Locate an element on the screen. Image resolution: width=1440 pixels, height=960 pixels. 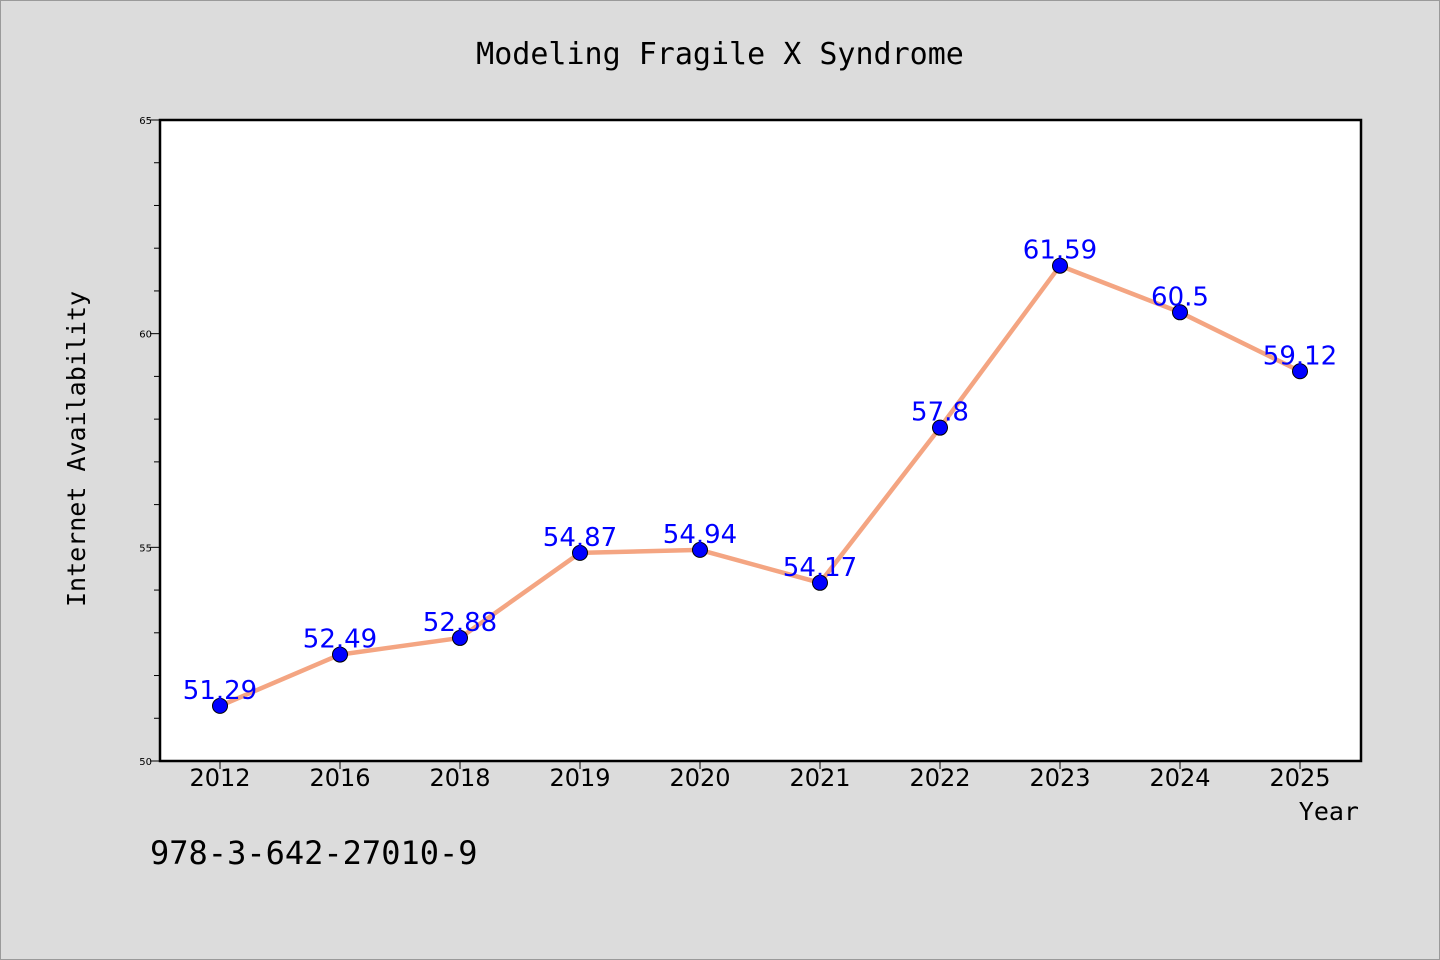
isbn-annotation: 978-3-642-27010-9 is located at coordinates (314, 853).